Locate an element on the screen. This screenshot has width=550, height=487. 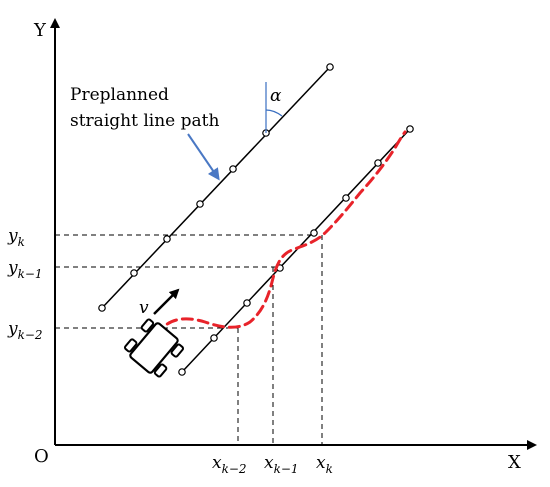
x-tick-xk: xk is located at coordinates (324, 464).